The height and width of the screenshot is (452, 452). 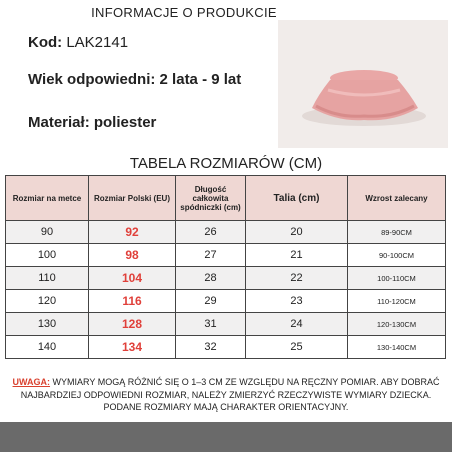 I want to click on table-row: 110 104 28 22 100-110CM, so click(x=225, y=278).